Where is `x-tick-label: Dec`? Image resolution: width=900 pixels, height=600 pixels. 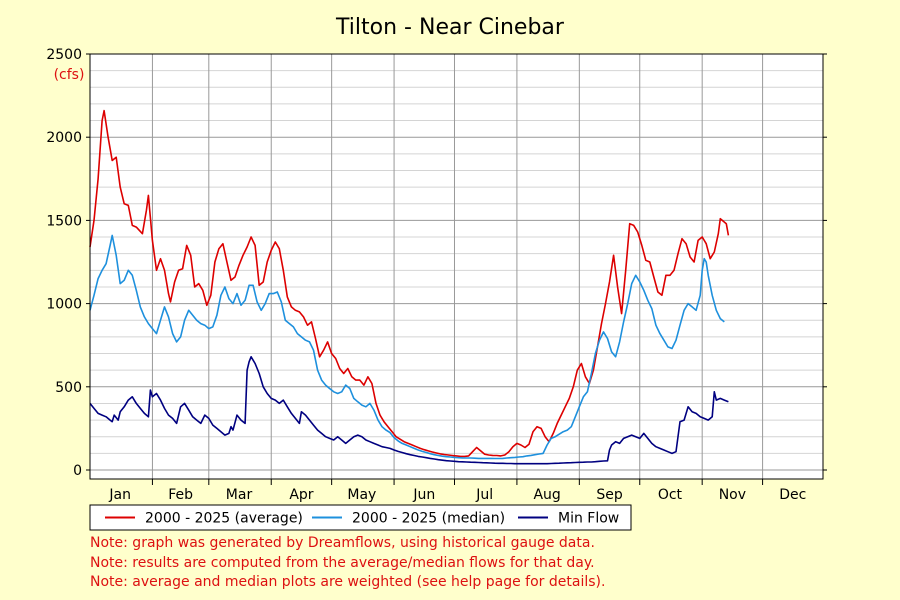
x-tick-label: Dec is located at coordinates (792, 495).